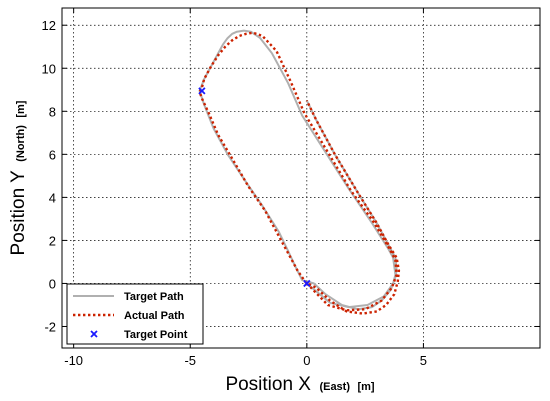  What do you see at coordinates (49, 68) in the screenshot?
I see `y-tick-label: 10` at bounding box center [49, 68].